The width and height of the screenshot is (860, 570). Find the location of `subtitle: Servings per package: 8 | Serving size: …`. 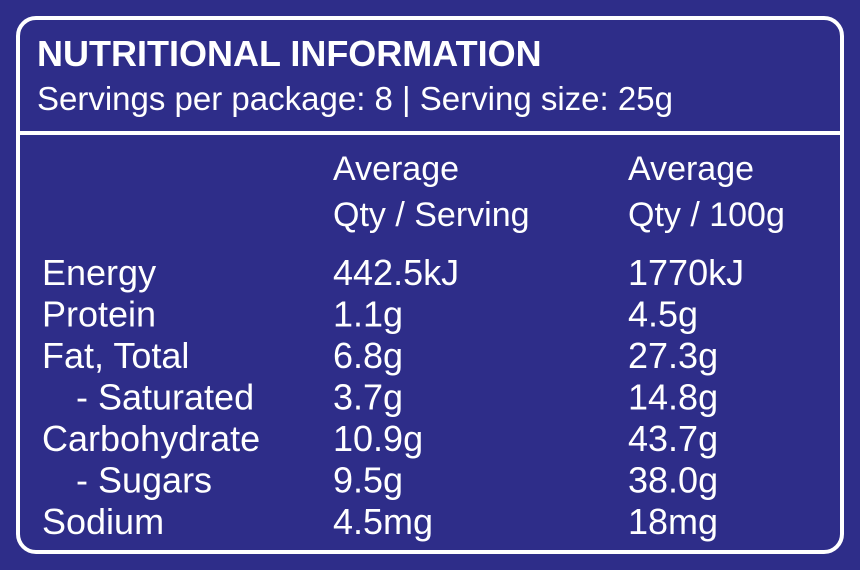

subtitle: Servings per package: 8 | Serving size: … is located at coordinates (355, 98).